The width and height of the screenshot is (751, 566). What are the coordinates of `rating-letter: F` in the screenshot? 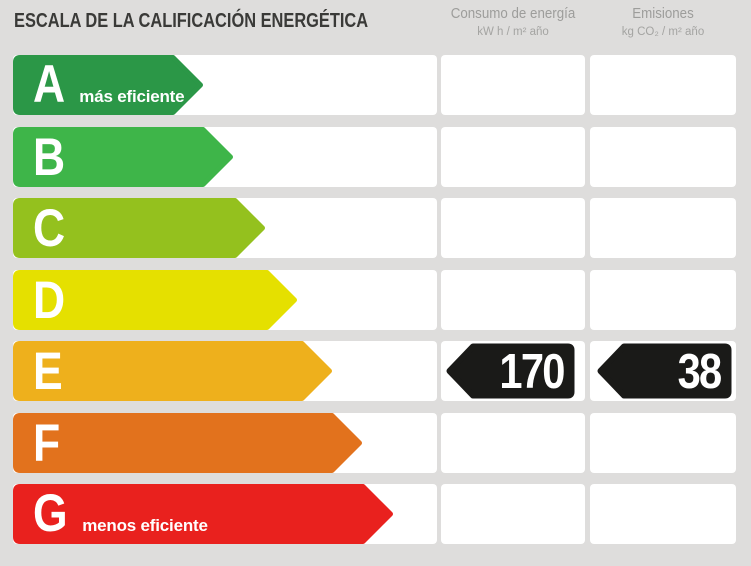 It's located at (47, 443).